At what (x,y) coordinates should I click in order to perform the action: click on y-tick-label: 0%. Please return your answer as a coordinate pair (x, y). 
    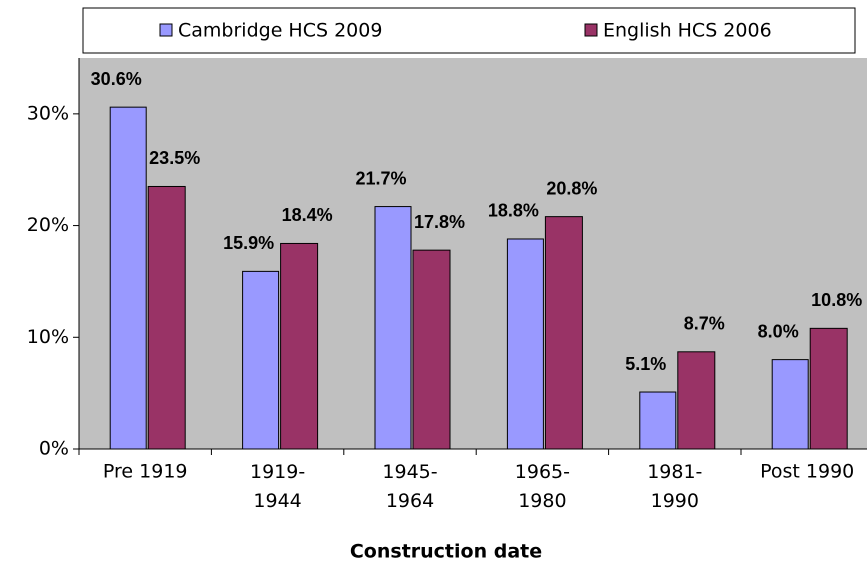
    Looking at the image, I should click on (54, 449).